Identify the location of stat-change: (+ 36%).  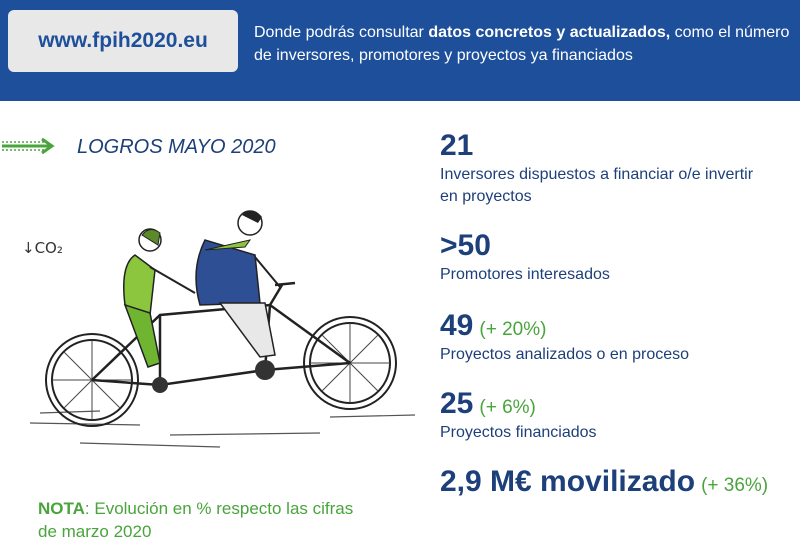
(735, 485).